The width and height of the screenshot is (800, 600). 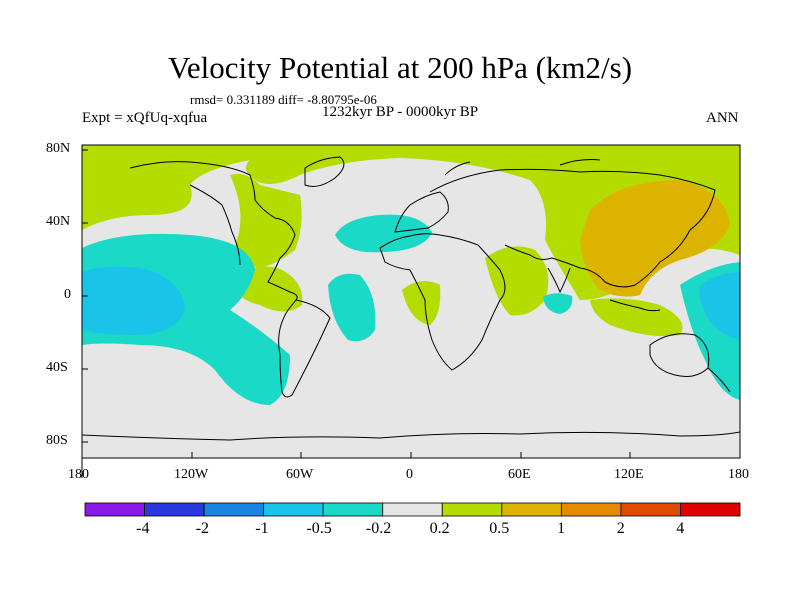 I want to click on positive-region-north-america, so click(x=266, y=220).